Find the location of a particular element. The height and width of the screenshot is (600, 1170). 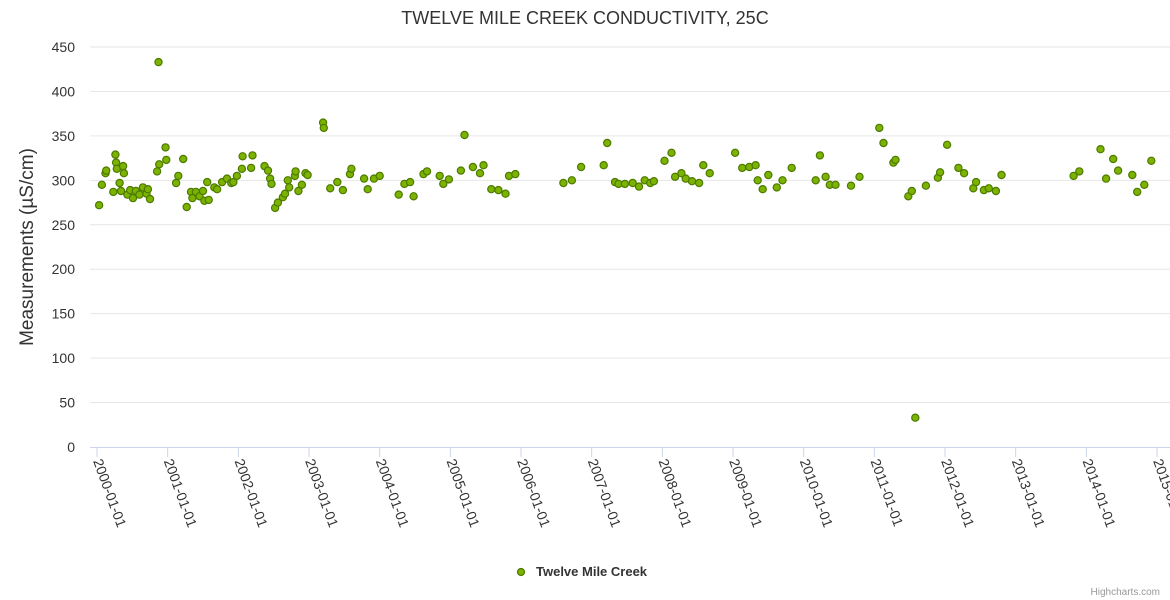

credits-link: Highcharts.com is located at coordinates (1125, 592).